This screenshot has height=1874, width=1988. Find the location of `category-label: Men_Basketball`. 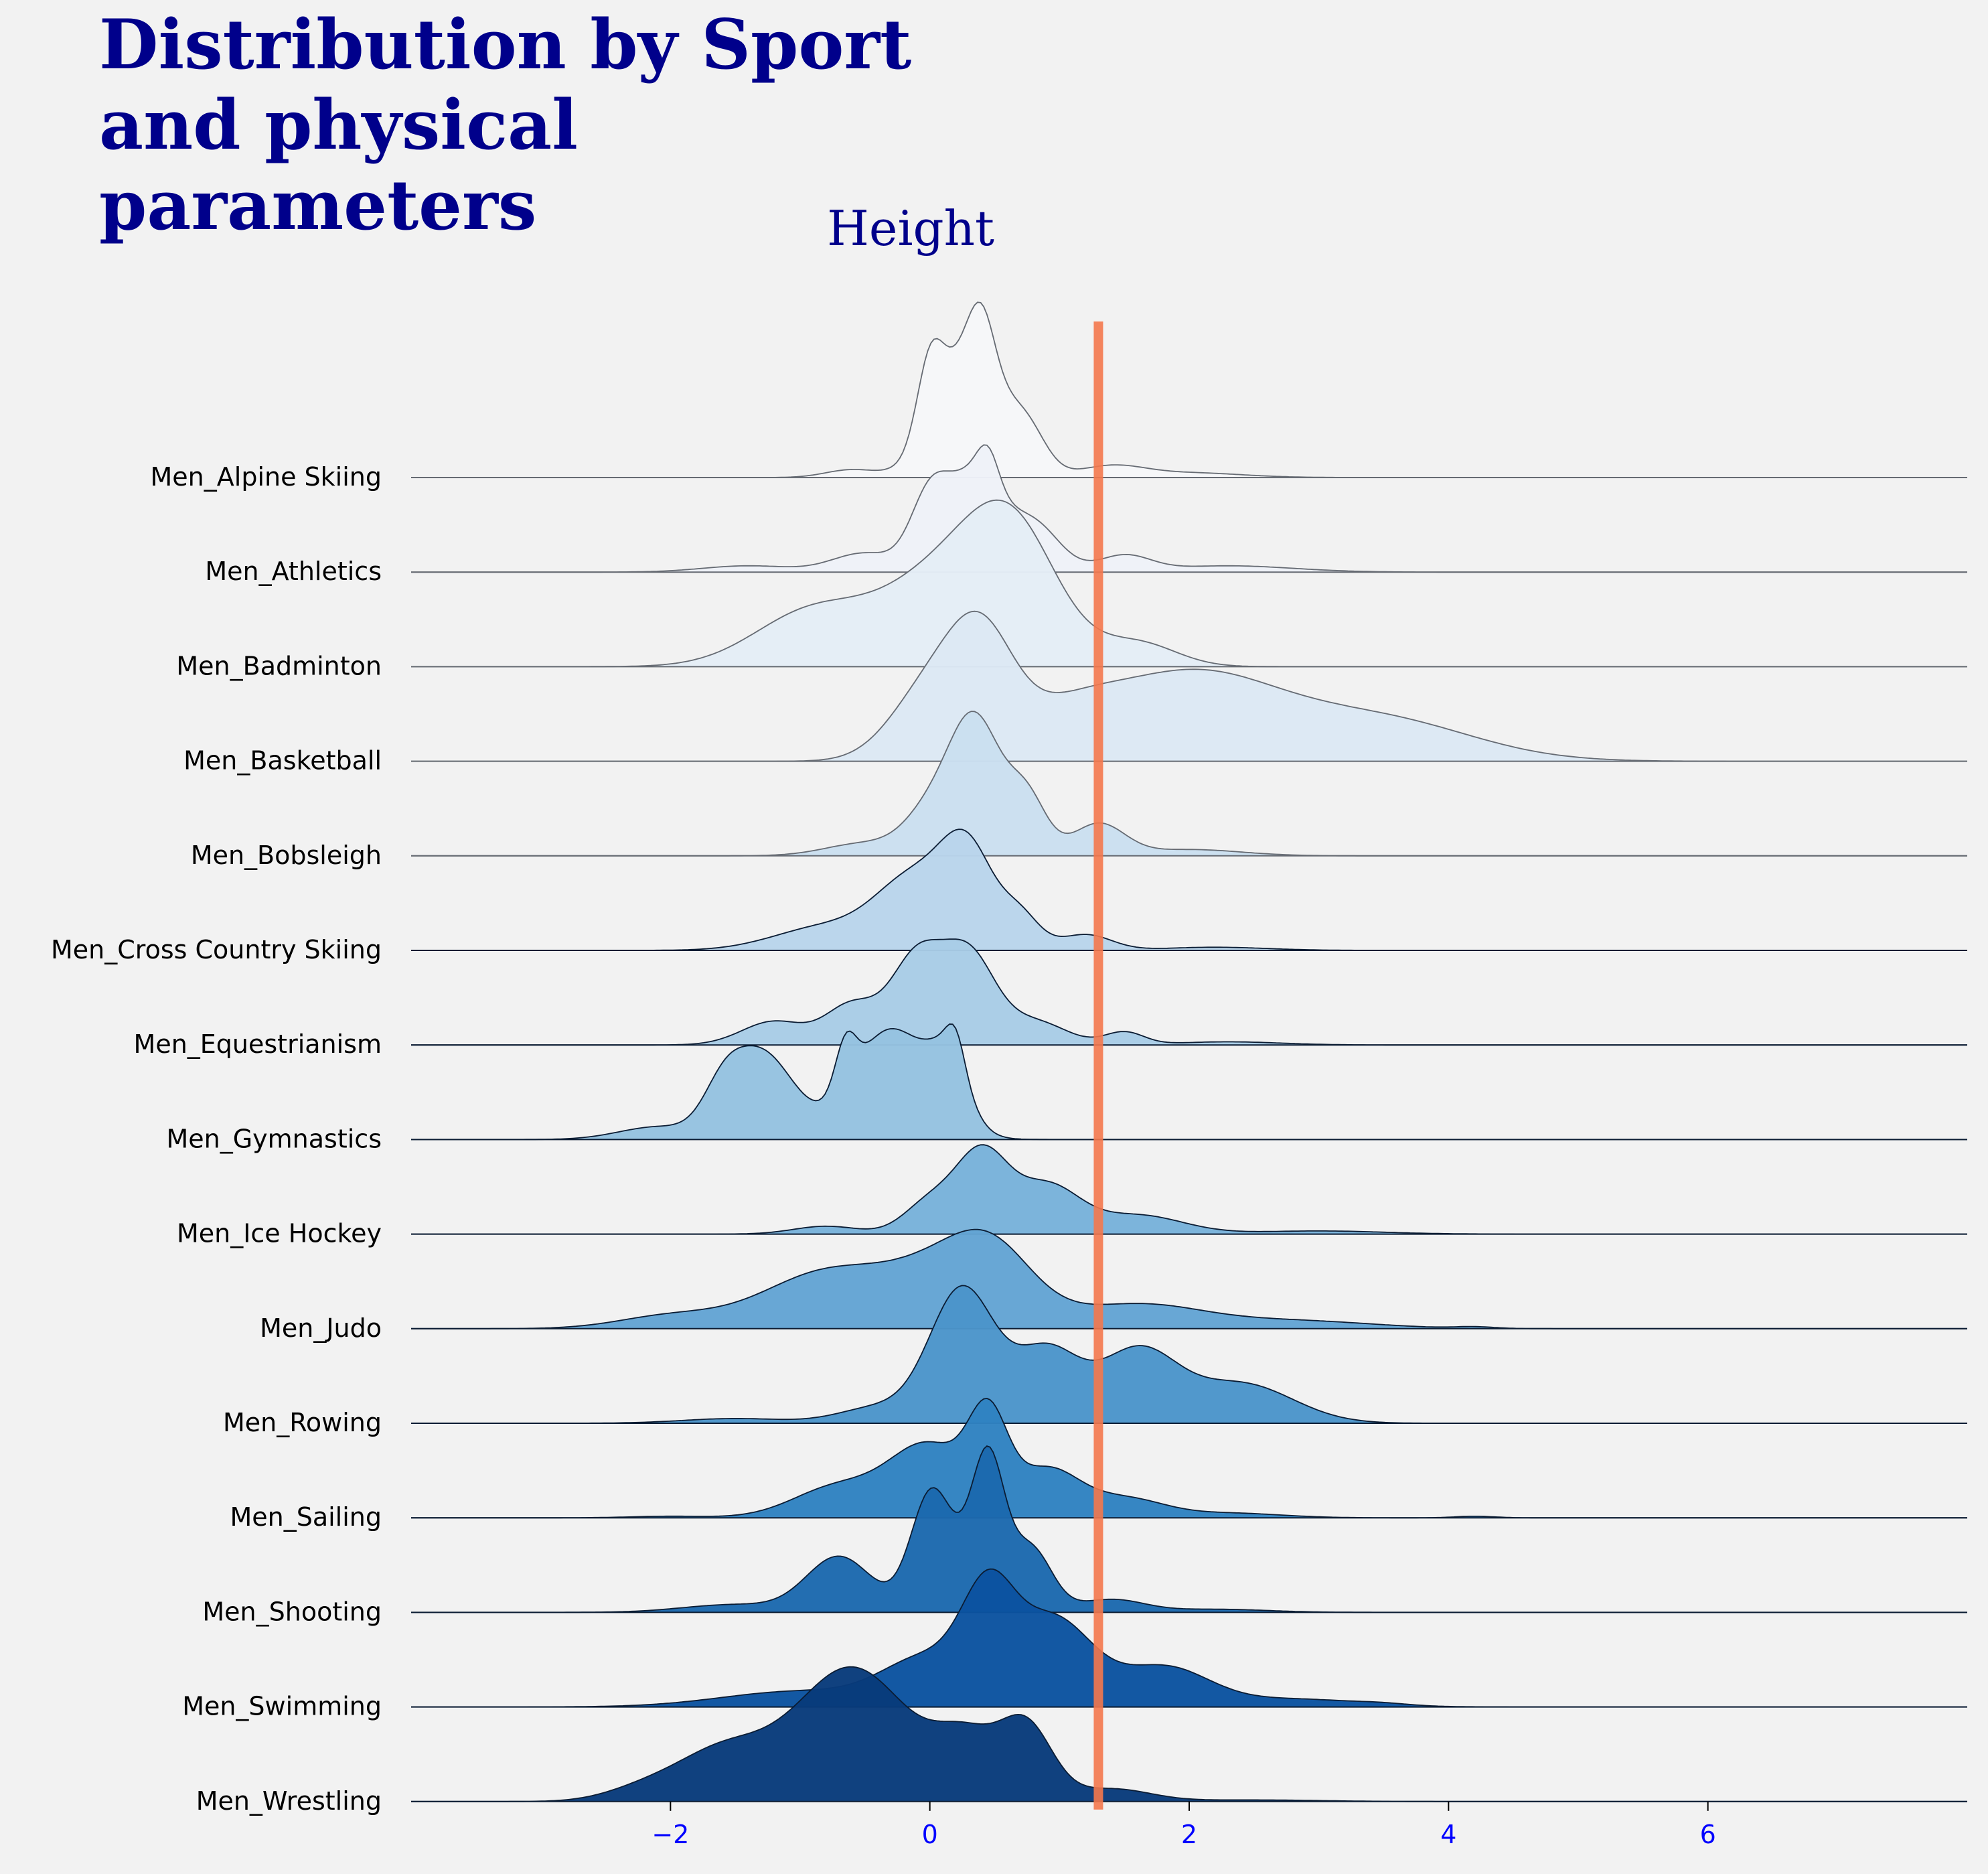

category-label: Men_Basketball is located at coordinates (282, 761).